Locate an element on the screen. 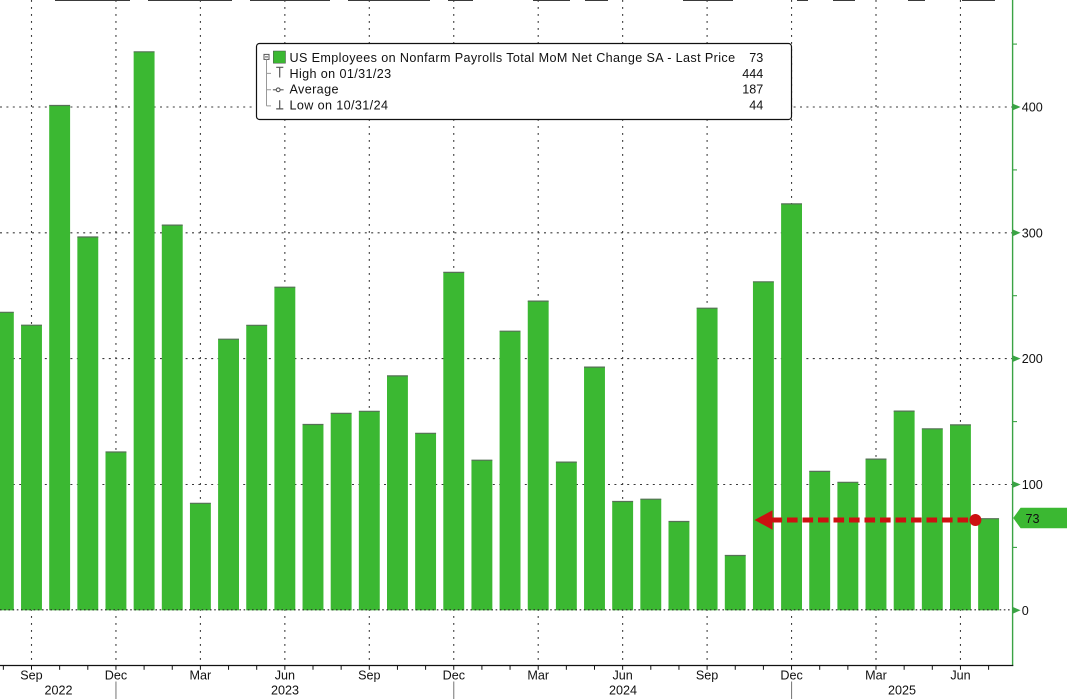  svg-text: 400 is located at coordinates (1032, 108).